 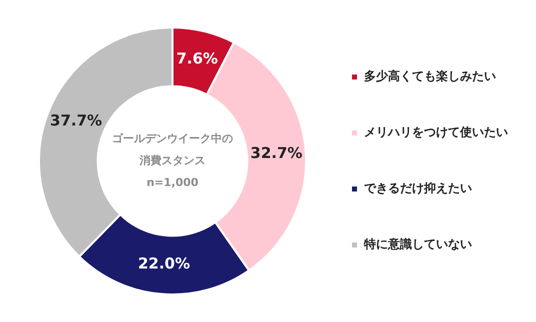 I want to click on legend-label: 多少高くても楽しみたい, so click(x=430, y=76).